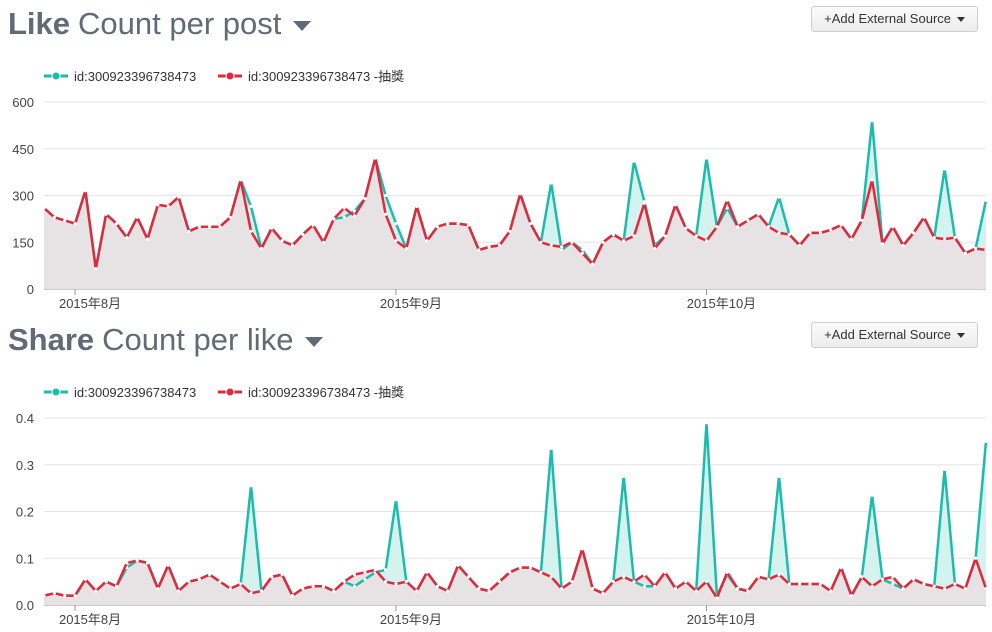 This screenshot has width=992, height=632. I want to click on y-tick-label: 150, so click(23, 242).